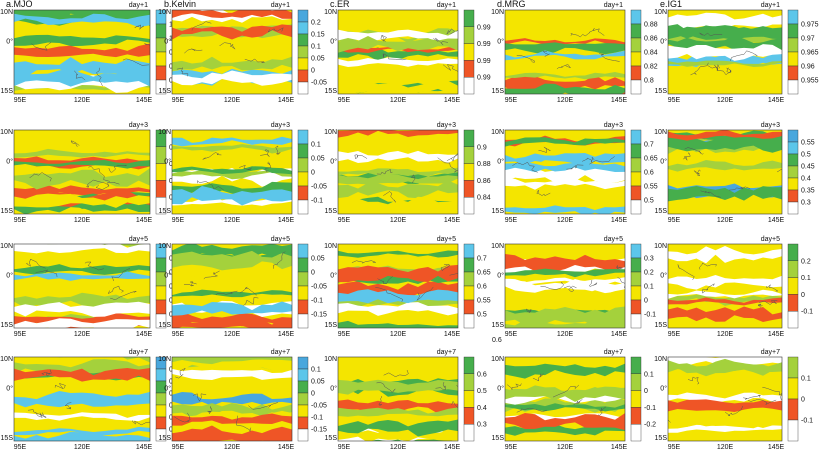 The image size is (820, 458). I want to click on colorbar-tick-label: 1, so click(171, 39).